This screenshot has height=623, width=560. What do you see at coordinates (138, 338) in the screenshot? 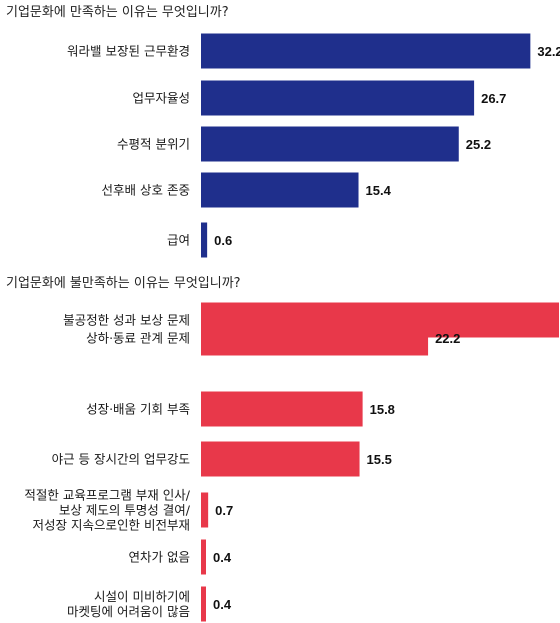
I see `dissatisfied-category-label-1: 상하·동료 관계 문제` at bounding box center [138, 338].